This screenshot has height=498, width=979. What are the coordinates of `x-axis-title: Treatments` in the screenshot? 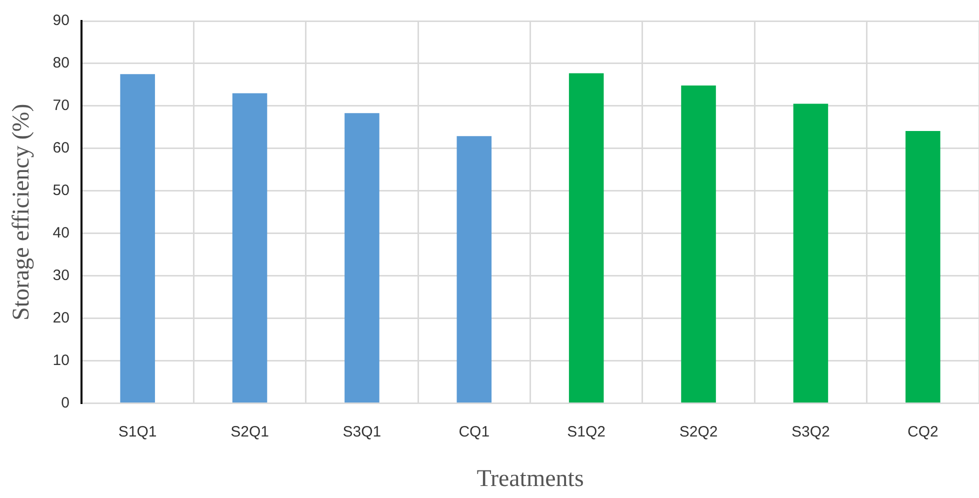 It's located at (530, 479).